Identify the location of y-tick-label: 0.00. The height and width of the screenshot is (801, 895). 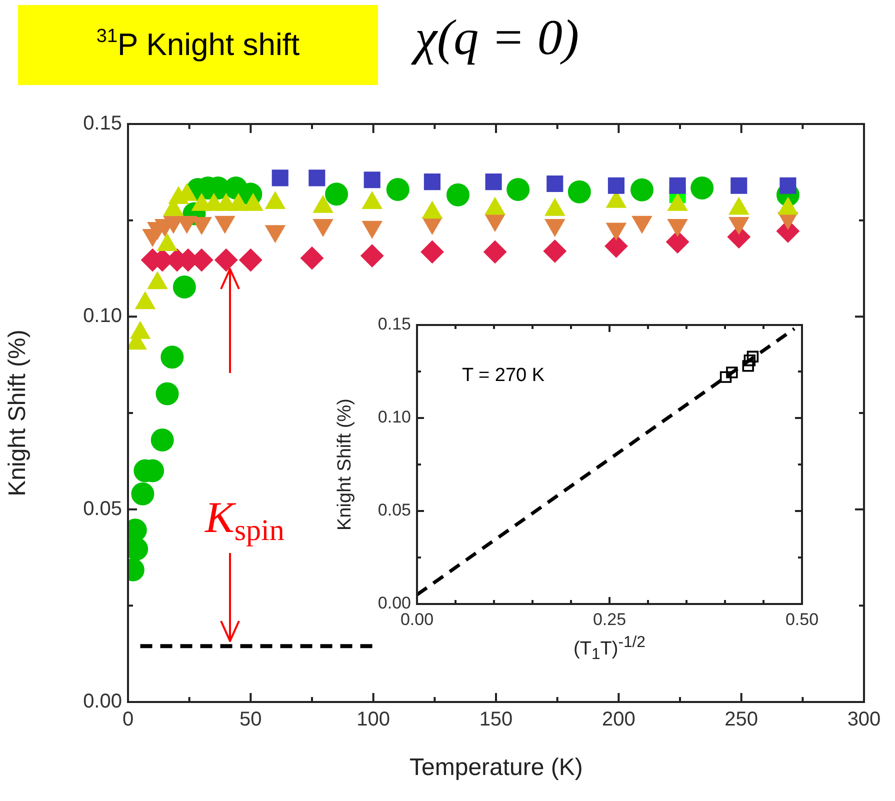
(102, 701).